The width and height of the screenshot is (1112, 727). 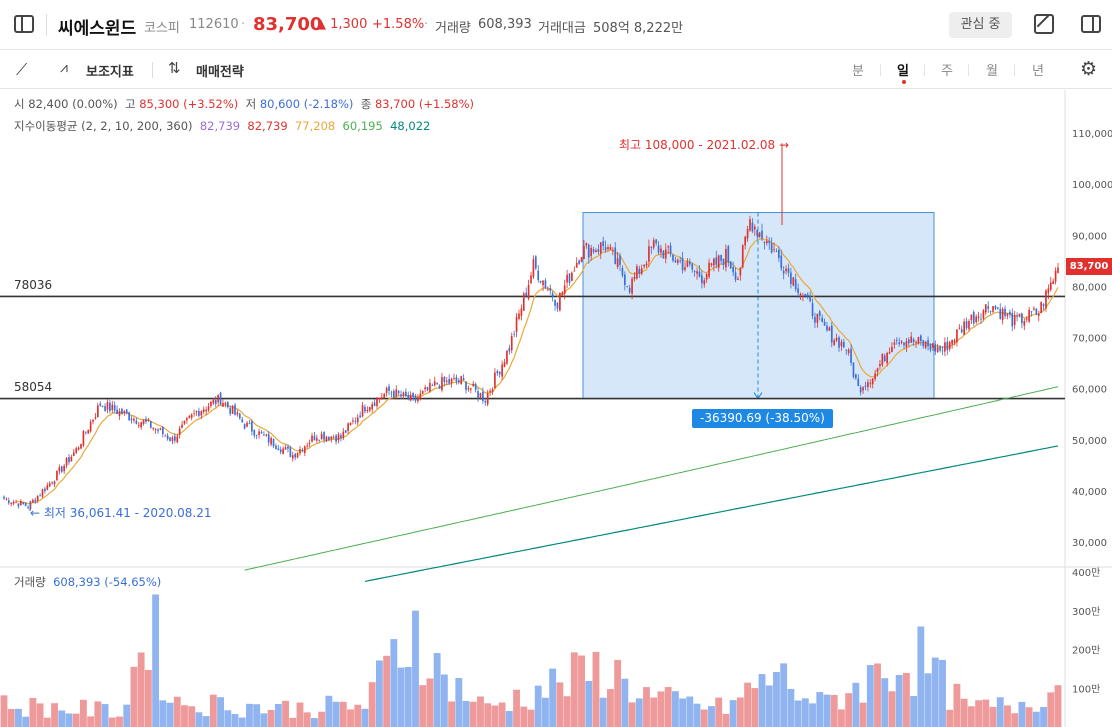 I want to click on strategy-icon: ⇅, so click(x=174, y=68).